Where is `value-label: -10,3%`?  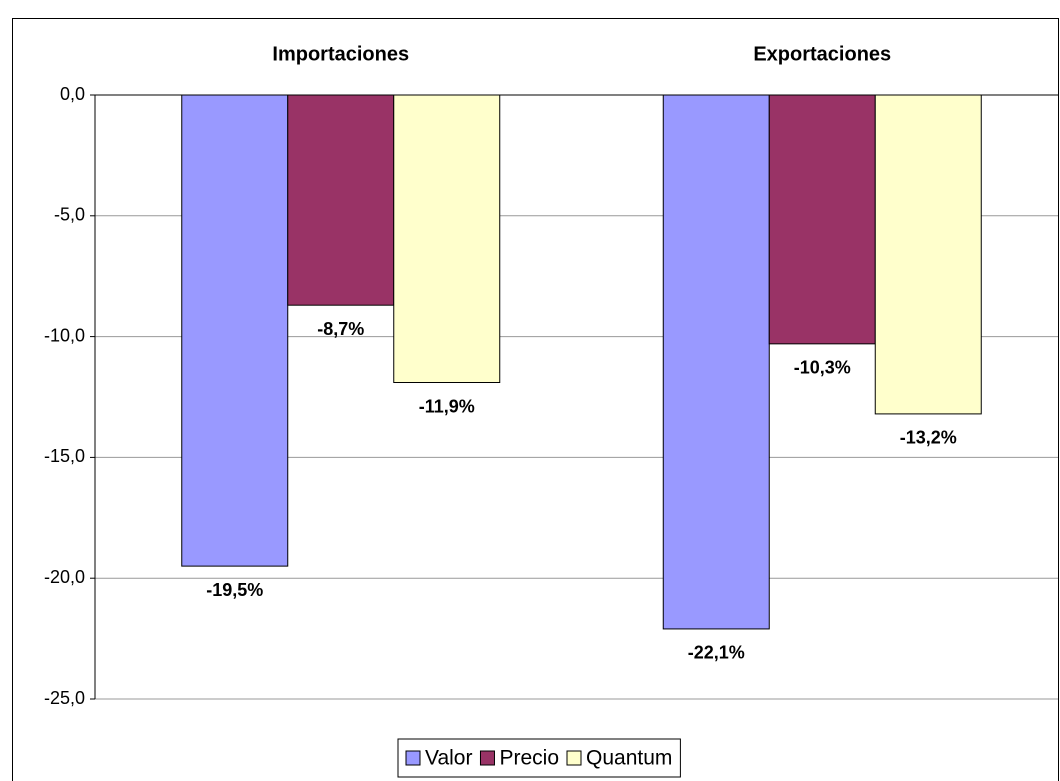 value-label: -10,3% is located at coordinates (822, 368).